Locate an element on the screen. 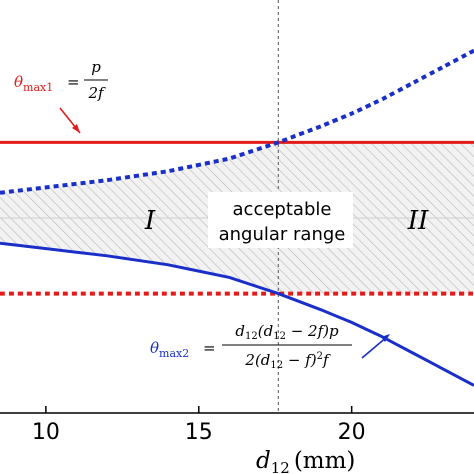  region-label-left: I is located at coordinates (150, 221).